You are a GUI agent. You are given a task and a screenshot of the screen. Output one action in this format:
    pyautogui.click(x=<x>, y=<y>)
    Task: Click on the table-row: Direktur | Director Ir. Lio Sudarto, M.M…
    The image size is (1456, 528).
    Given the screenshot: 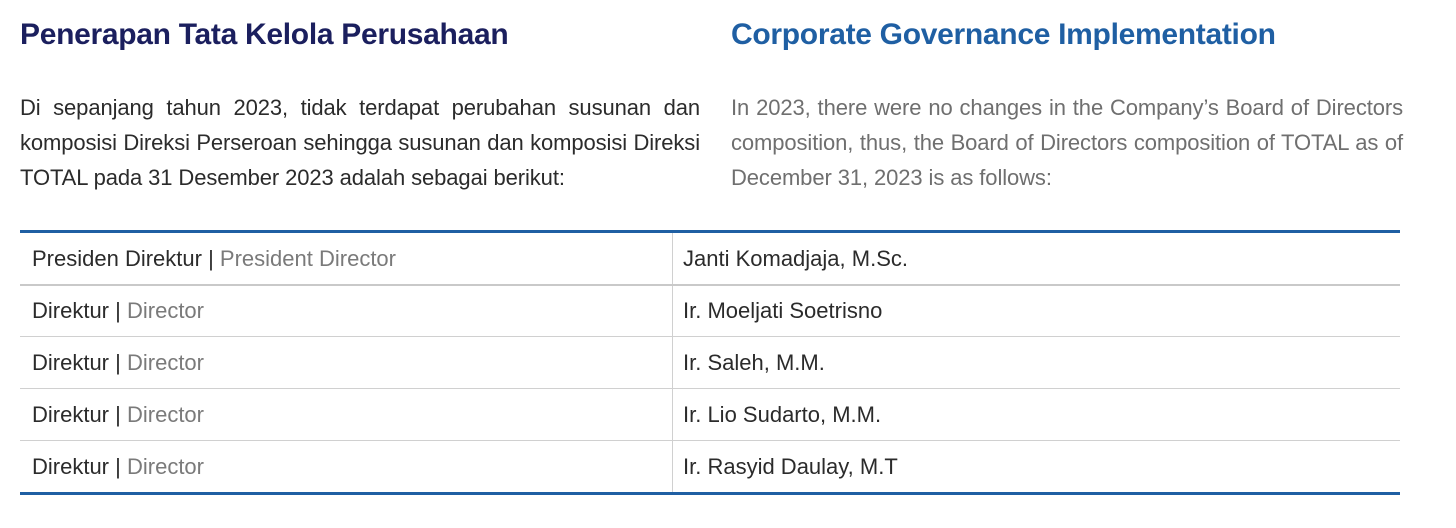 What is the action you would take?
    pyautogui.click(x=710, y=414)
    